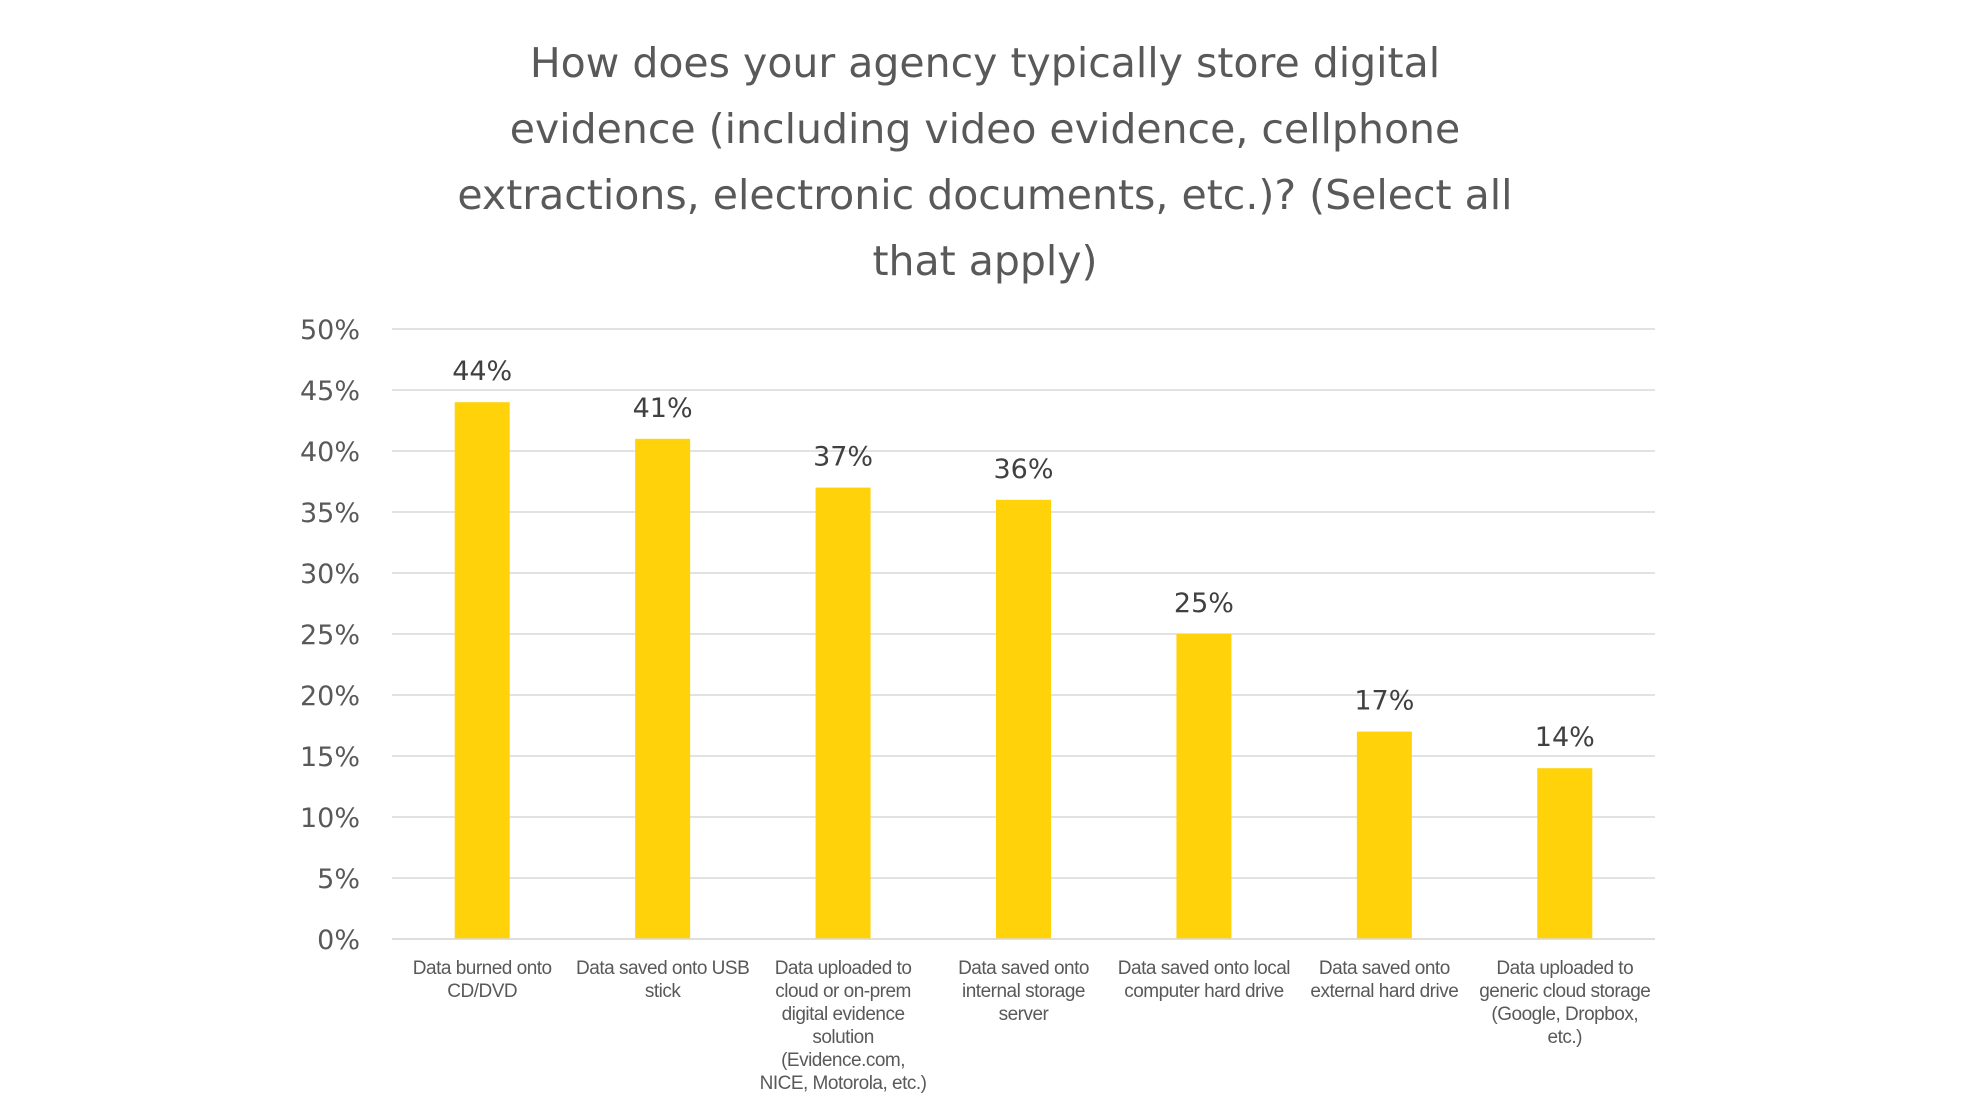 The height and width of the screenshot is (1120, 1966). I want to click on y-tick-label: 50%, so click(330, 330).